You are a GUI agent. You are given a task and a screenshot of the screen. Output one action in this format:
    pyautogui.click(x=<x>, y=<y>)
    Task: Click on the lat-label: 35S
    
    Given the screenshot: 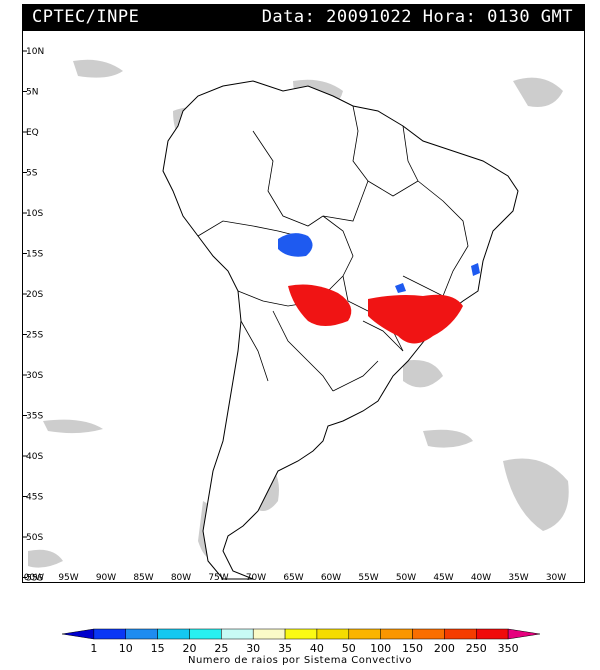 What is the action you would take?
    pyautogui.click(x=34, y=417)
    